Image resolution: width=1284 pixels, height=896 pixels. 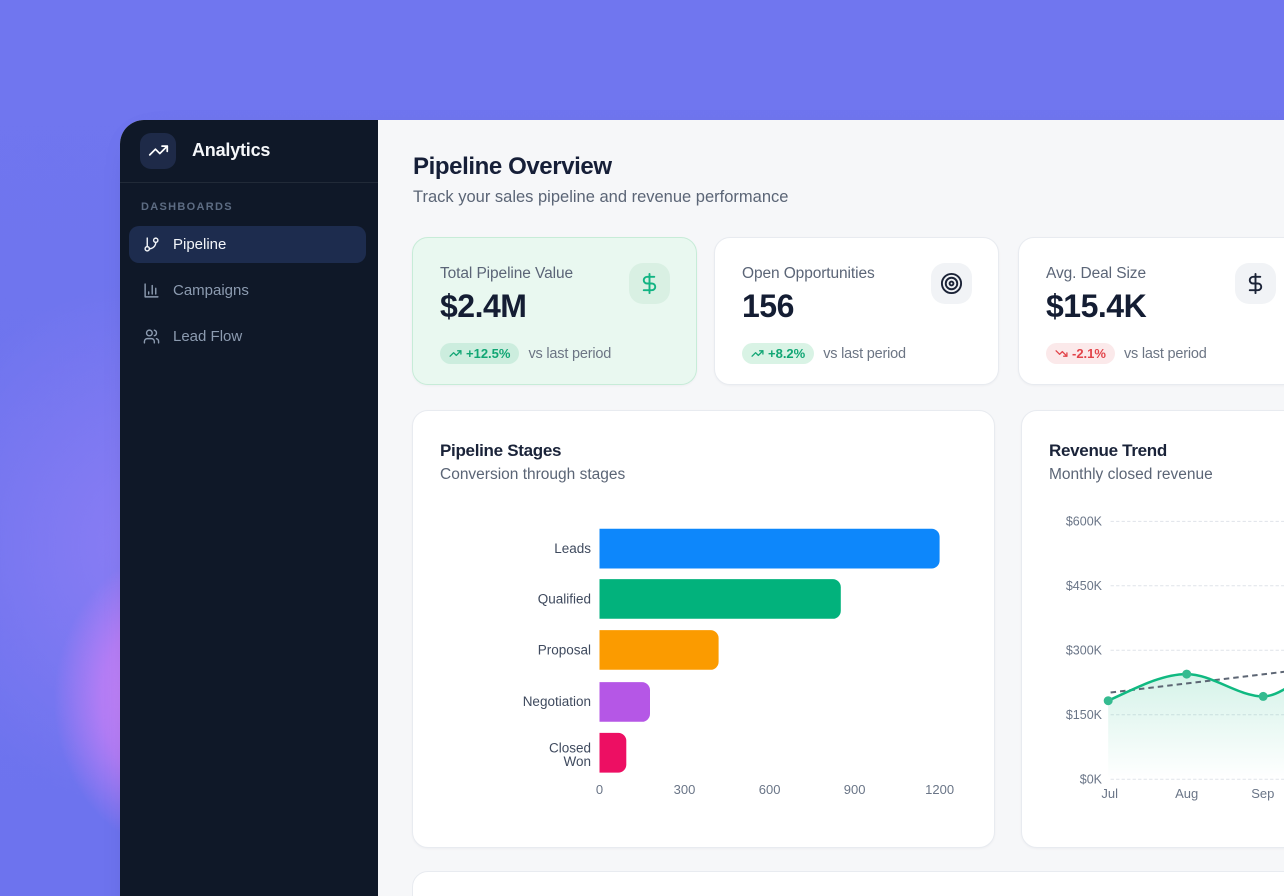 What do you see at coordinates (770, 789) in the screenshot?
I see `svg-text: 600` at bounding box center [770, 789].